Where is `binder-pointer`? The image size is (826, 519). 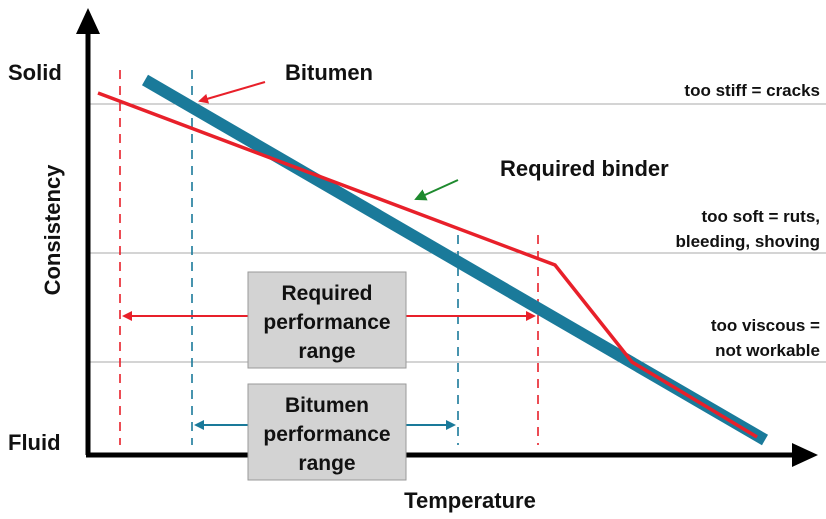
binder-pointer is located at coordinates (436, 190).